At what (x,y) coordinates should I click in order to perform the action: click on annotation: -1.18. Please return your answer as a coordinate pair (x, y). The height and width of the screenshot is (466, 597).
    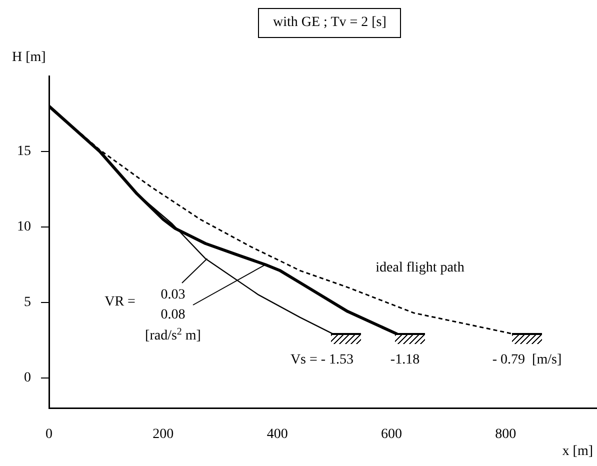
    Looking at the image, I should click on (405, 360).